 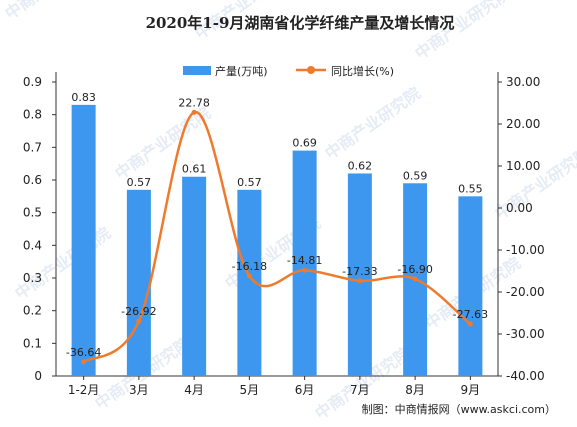 I want to click on left-axis-tick-label: 0.5, so click(x=32, y=213).